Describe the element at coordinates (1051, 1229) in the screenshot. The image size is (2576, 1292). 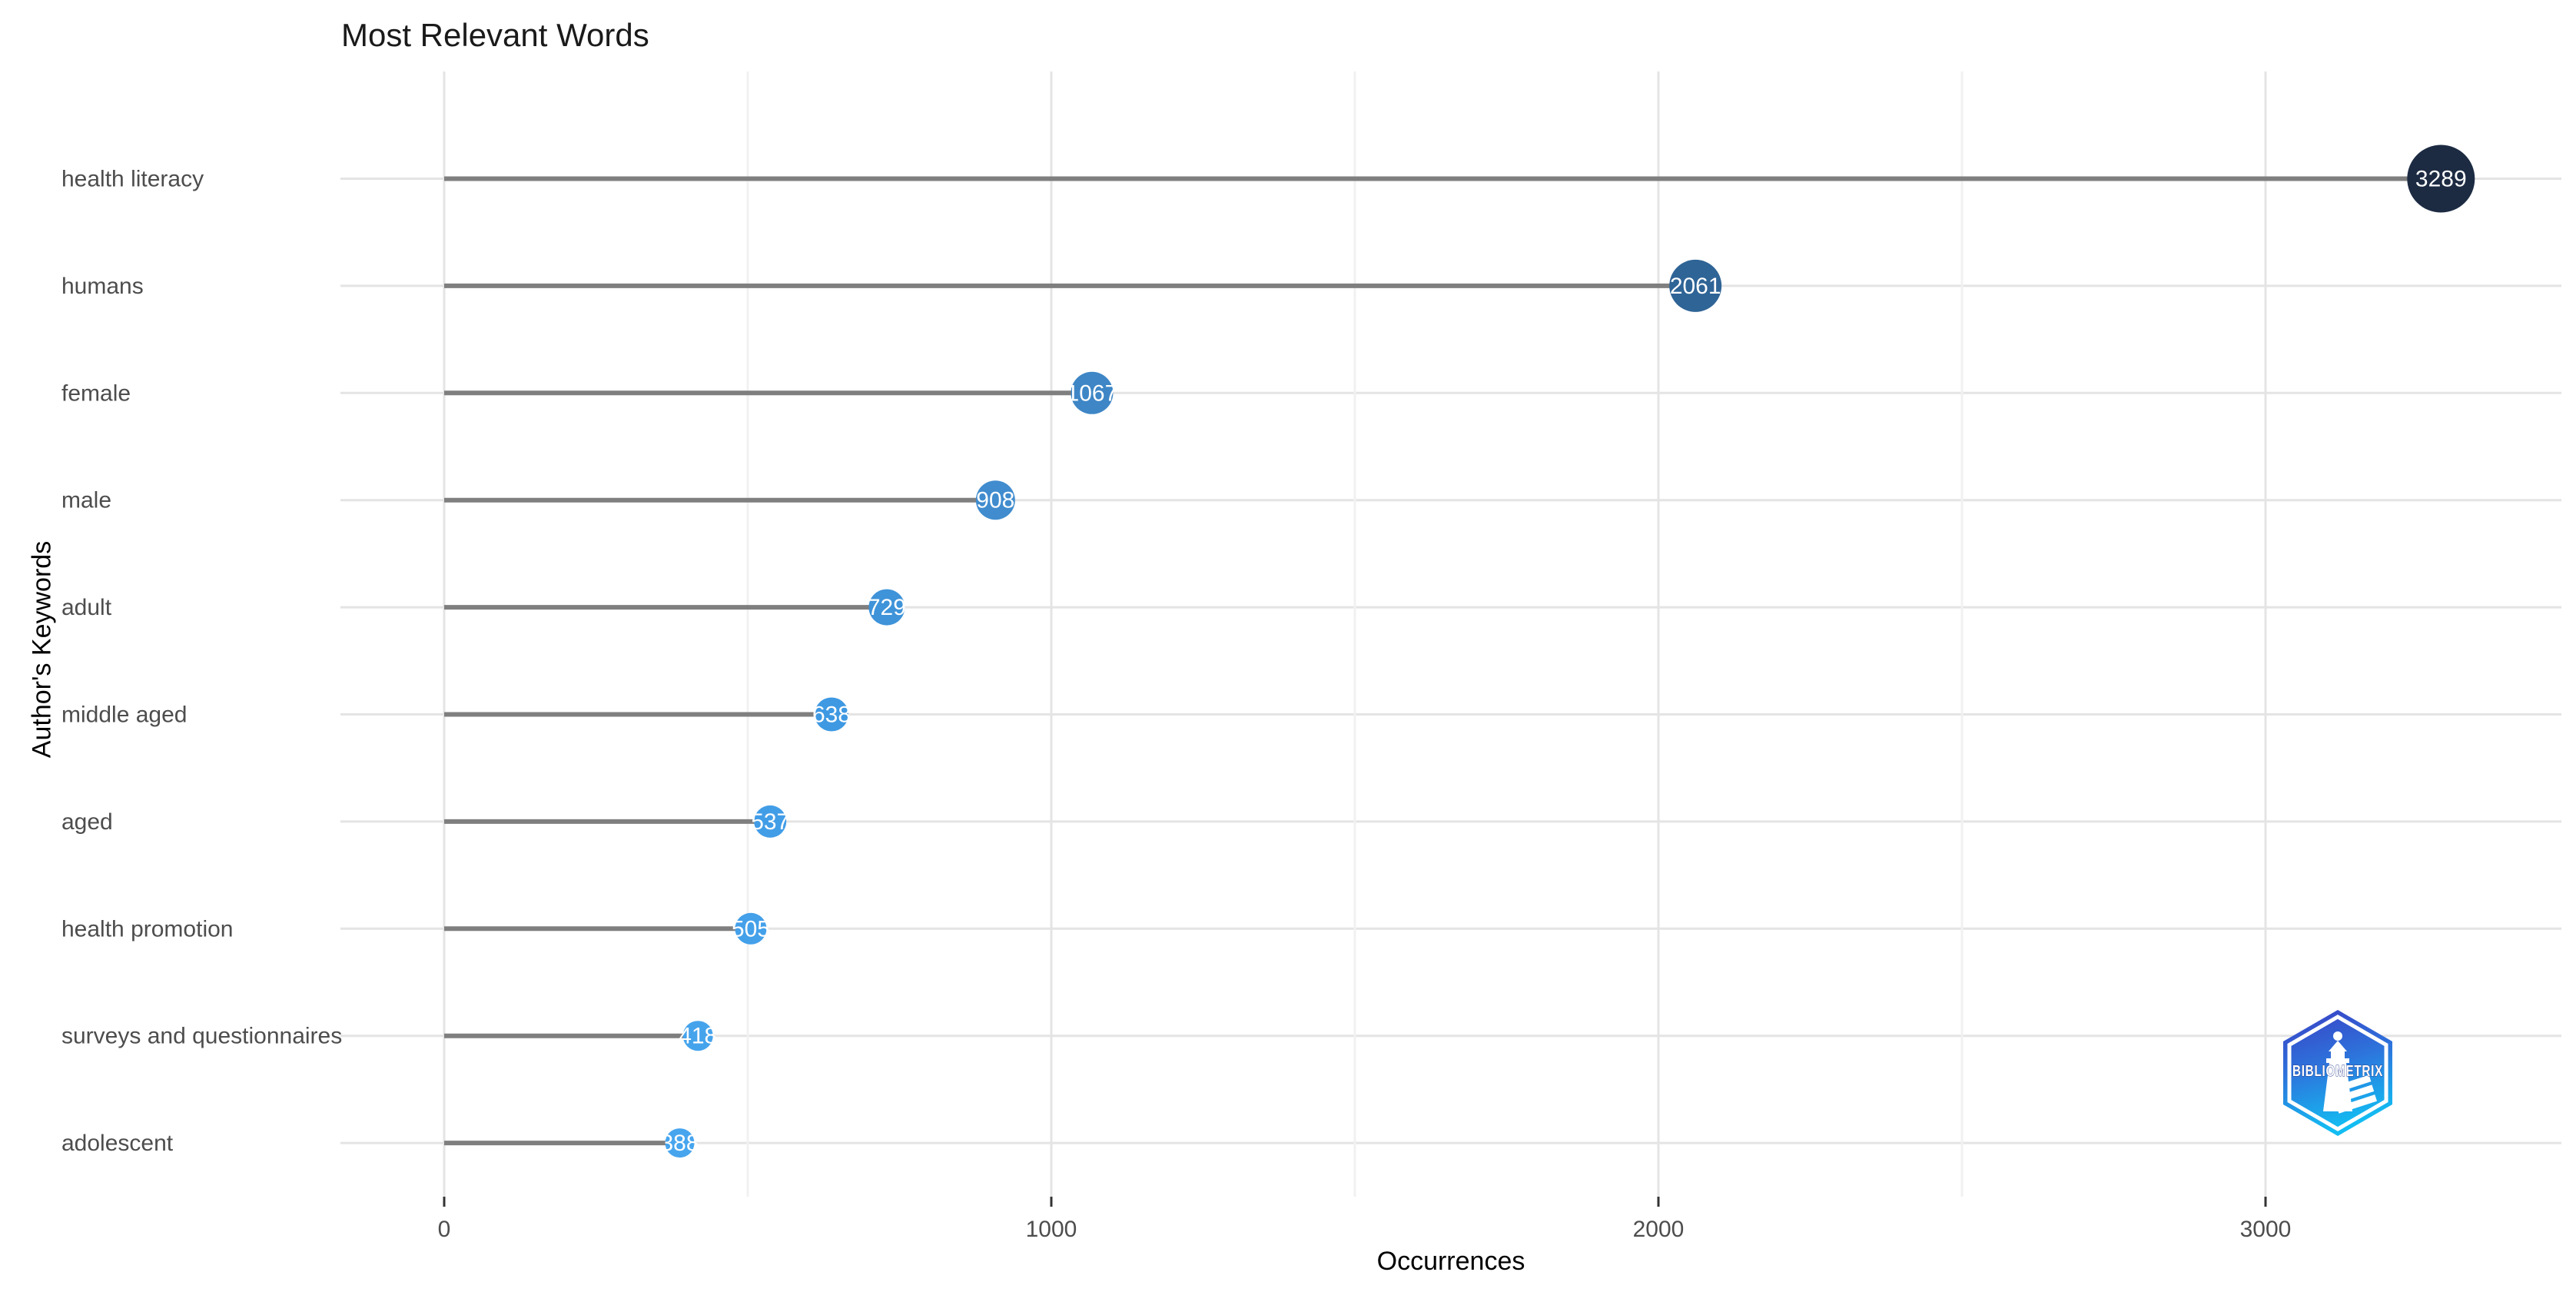
I see `x-tick-label: 1000` at that location.